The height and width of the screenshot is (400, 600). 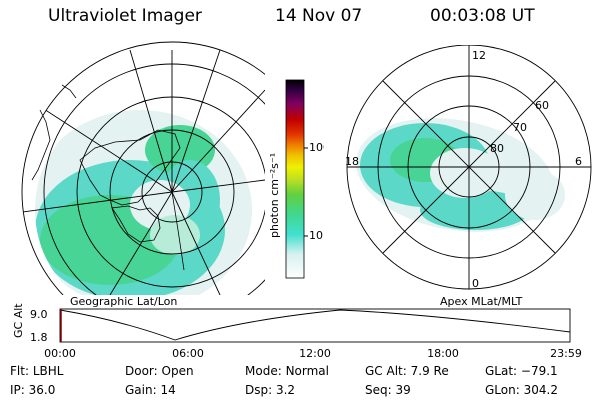 I want to click on info-mode: Mode: Normal, so click(x=287, y=371).